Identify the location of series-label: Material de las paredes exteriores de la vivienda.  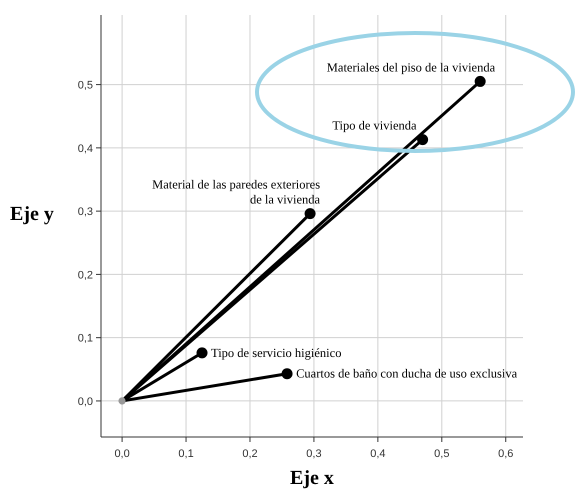
(236, 192).